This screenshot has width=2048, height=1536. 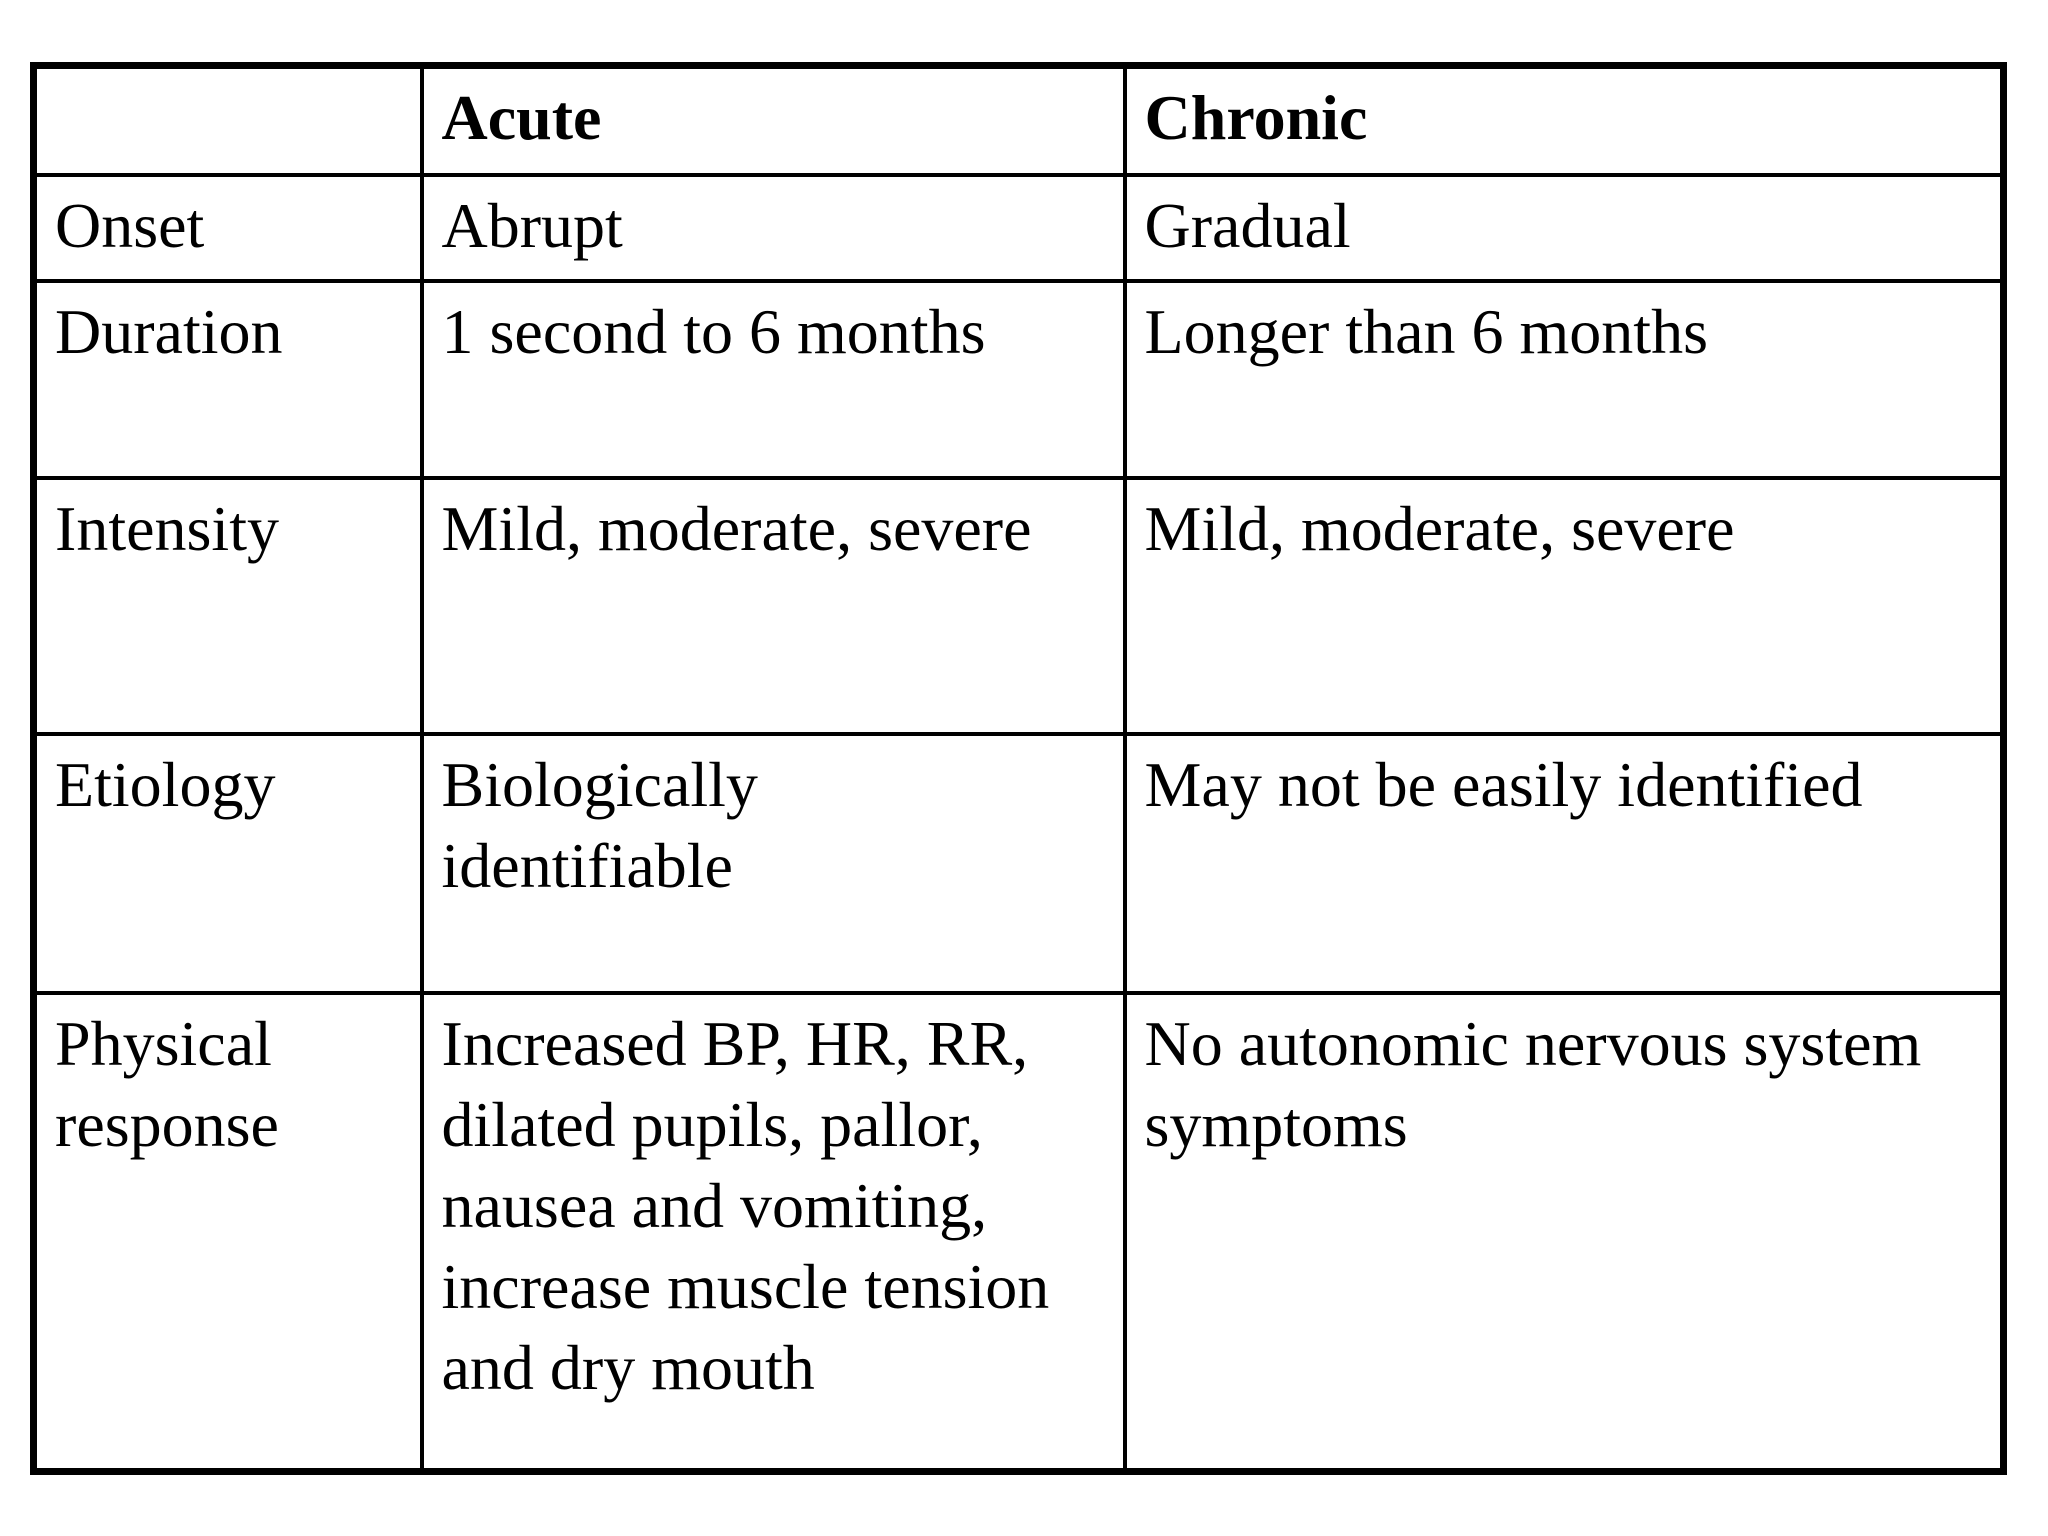 I want to click on cell-etiology-acute: Biologically identifiable, so click(x=773, y=863).